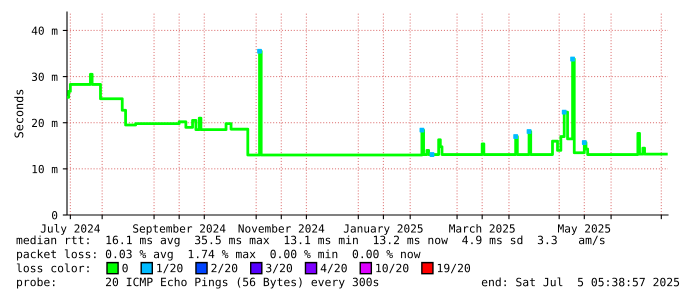  What do you see at coordinates (224, 269) in the screenshot?
I see `legend-label: 2/20` at bounding box center [224, 269].